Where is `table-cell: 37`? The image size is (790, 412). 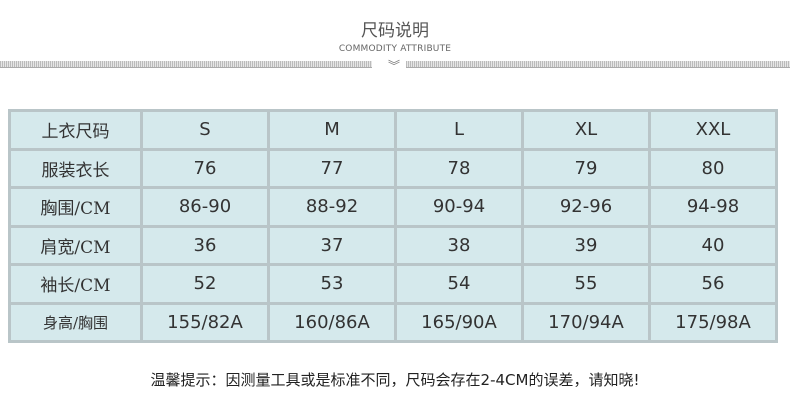
table-cell: 37 is located at coordinates (332, 245).